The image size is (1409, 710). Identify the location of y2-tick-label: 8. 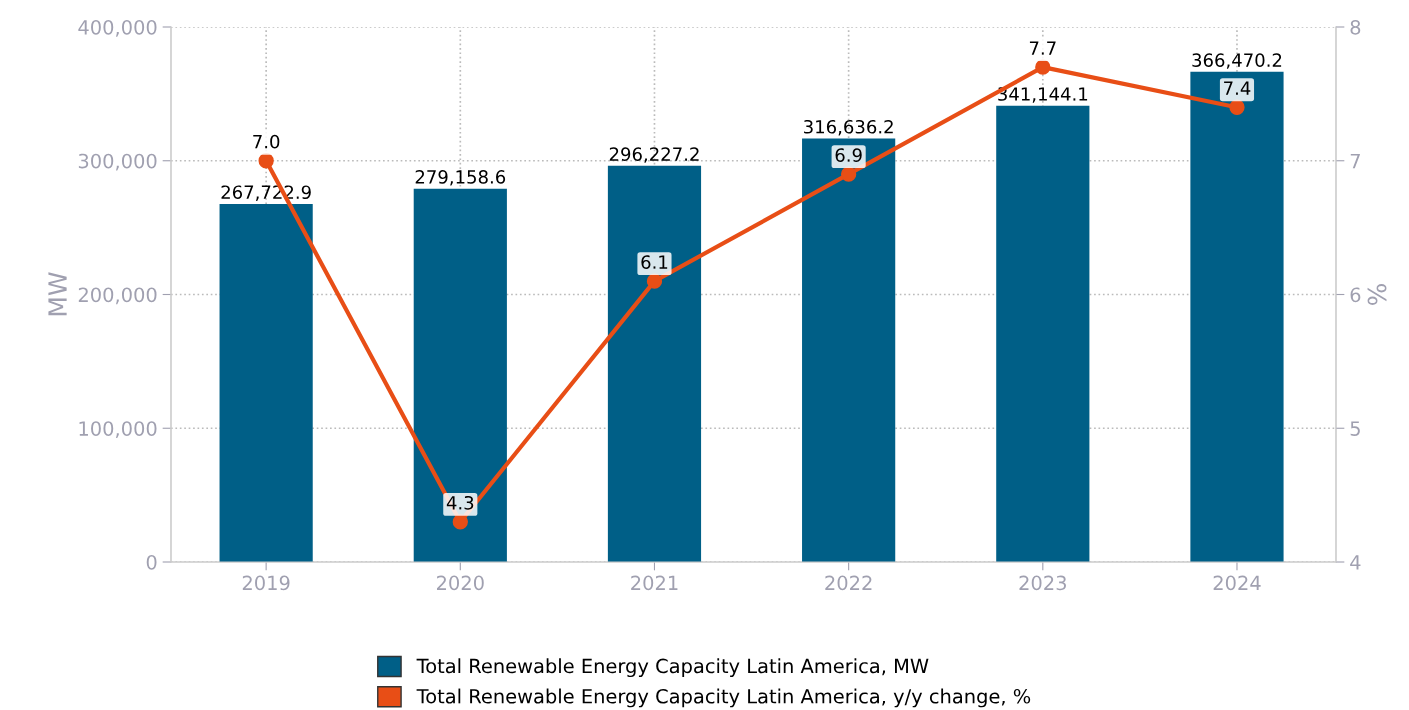
(1355, 27).